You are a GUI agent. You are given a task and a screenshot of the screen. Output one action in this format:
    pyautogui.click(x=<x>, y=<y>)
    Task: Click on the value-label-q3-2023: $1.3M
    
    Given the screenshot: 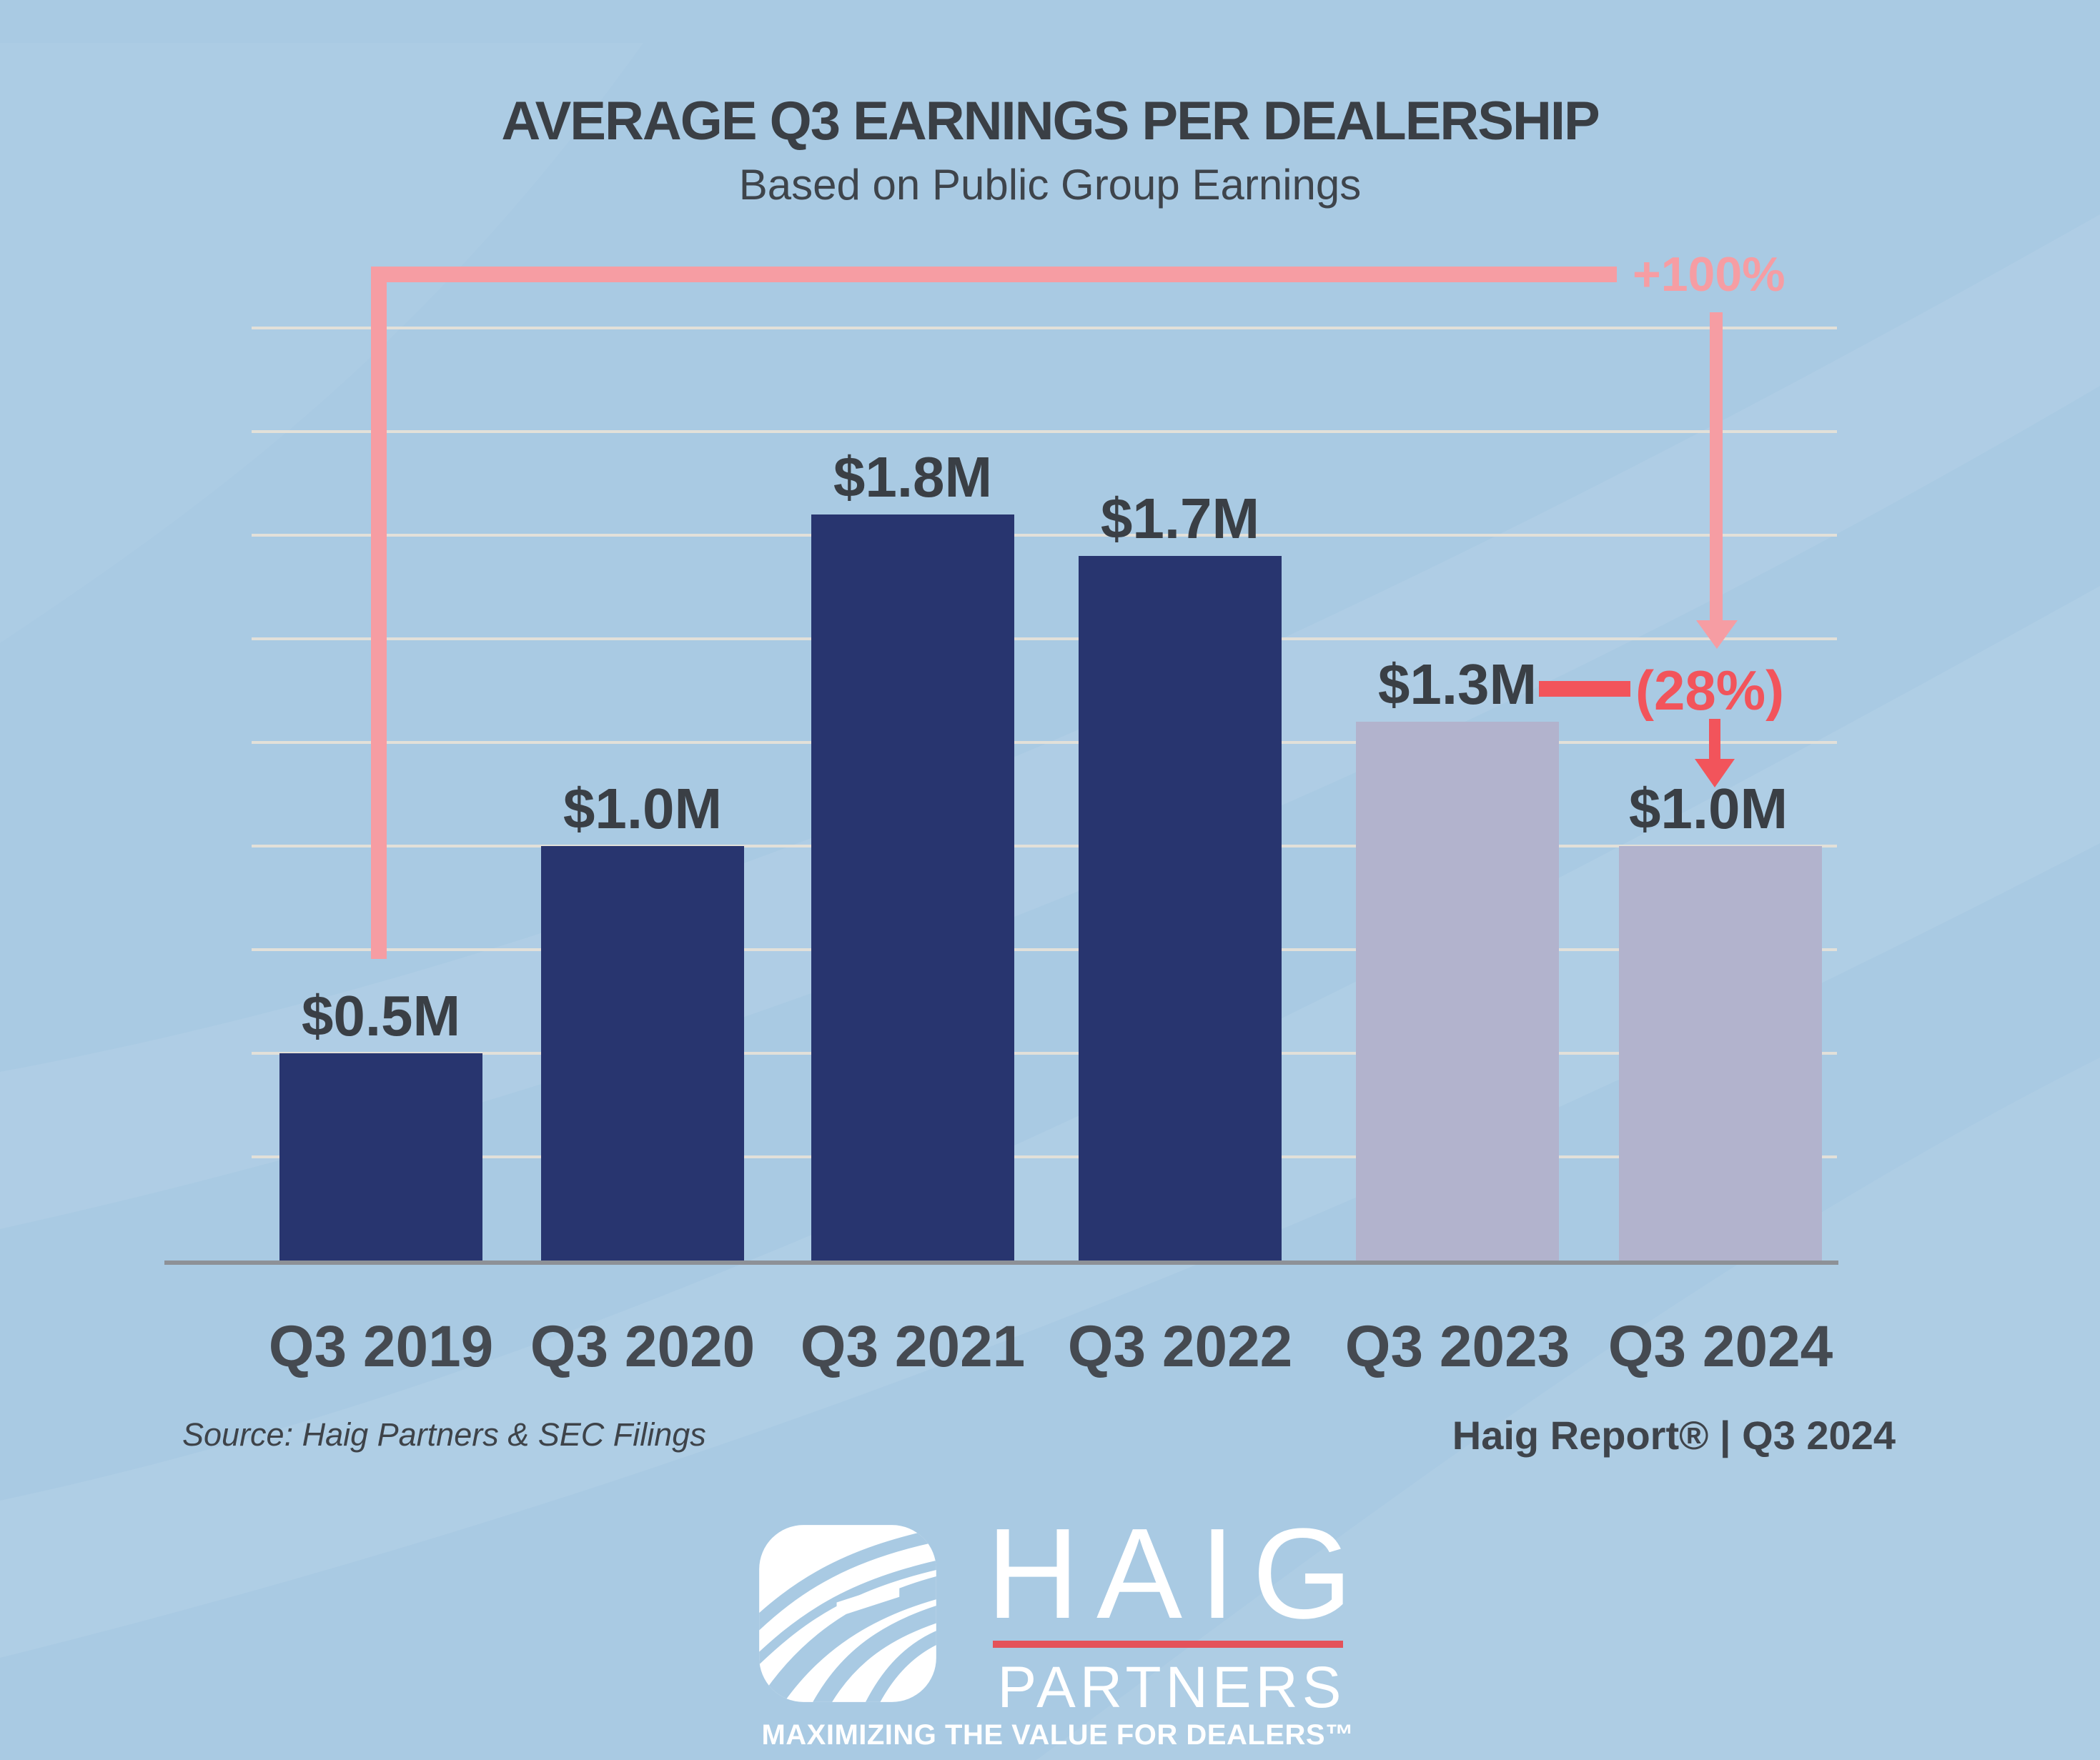 What is the action you would take?
    pyautogui.click(x=1457, y=684)
    